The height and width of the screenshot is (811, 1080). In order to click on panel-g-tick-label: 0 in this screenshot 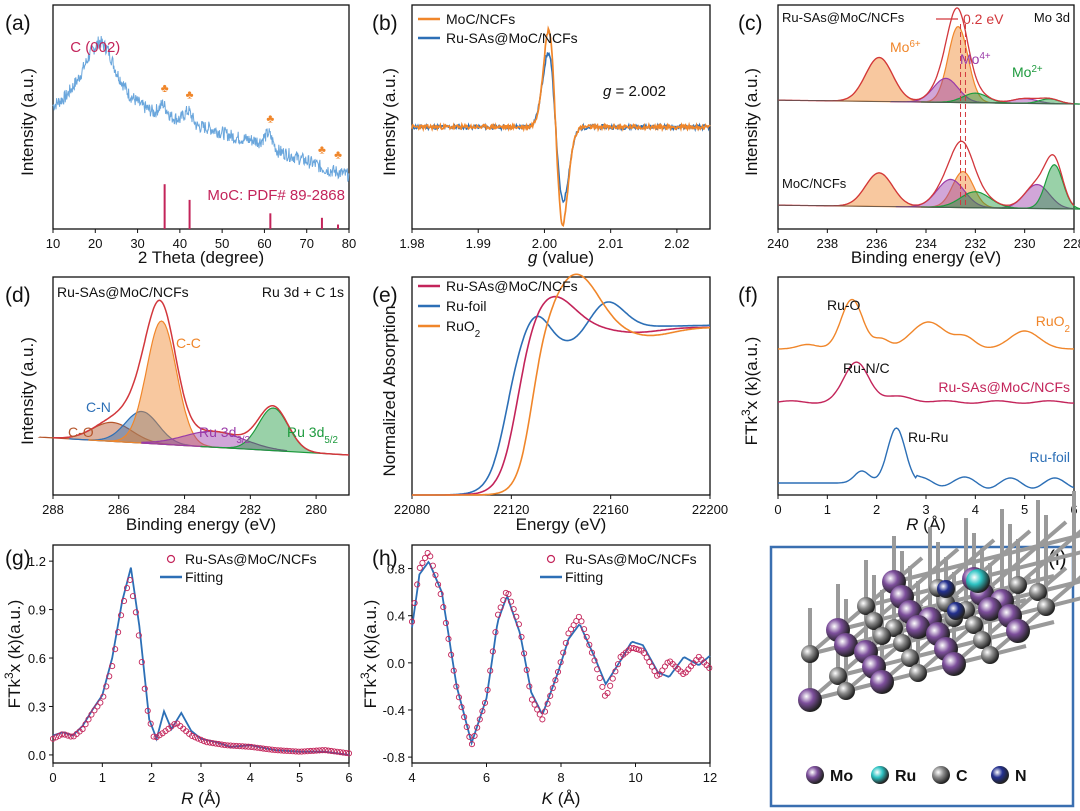, I will do `click(52, 777)`.